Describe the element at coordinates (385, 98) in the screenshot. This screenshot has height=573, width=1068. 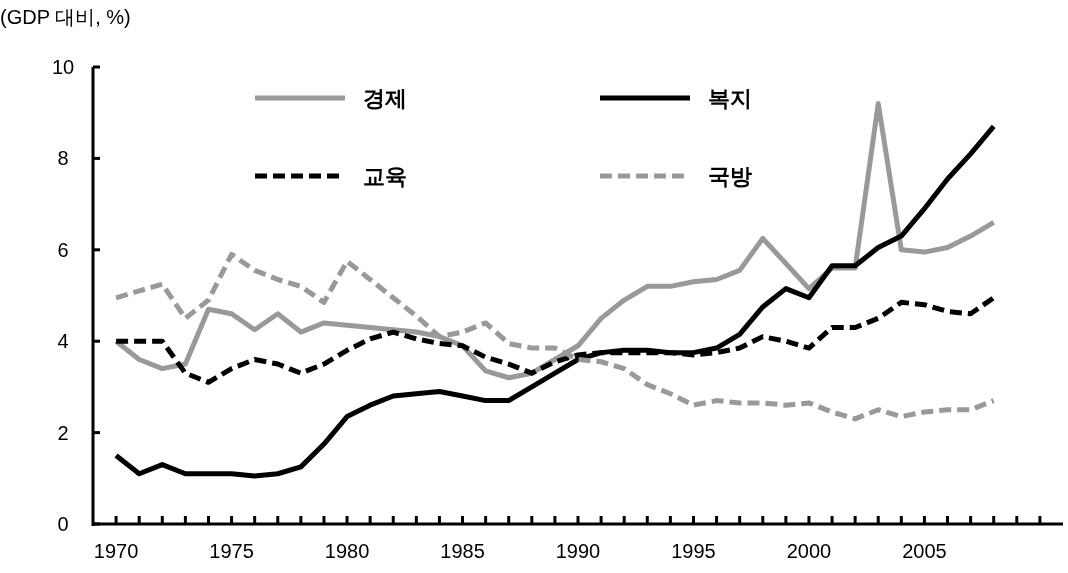
I see `legend-label: 경제` at that location.